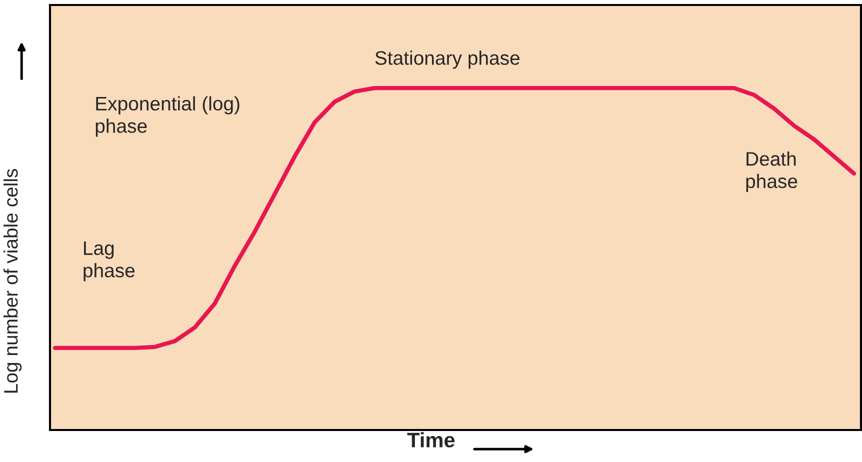 This screenshot has width=862, height=462. What do you see at coordinates (431, 440) in the screenshot?
I see `x-axis-title: Time` at bounding box center [431, 440].